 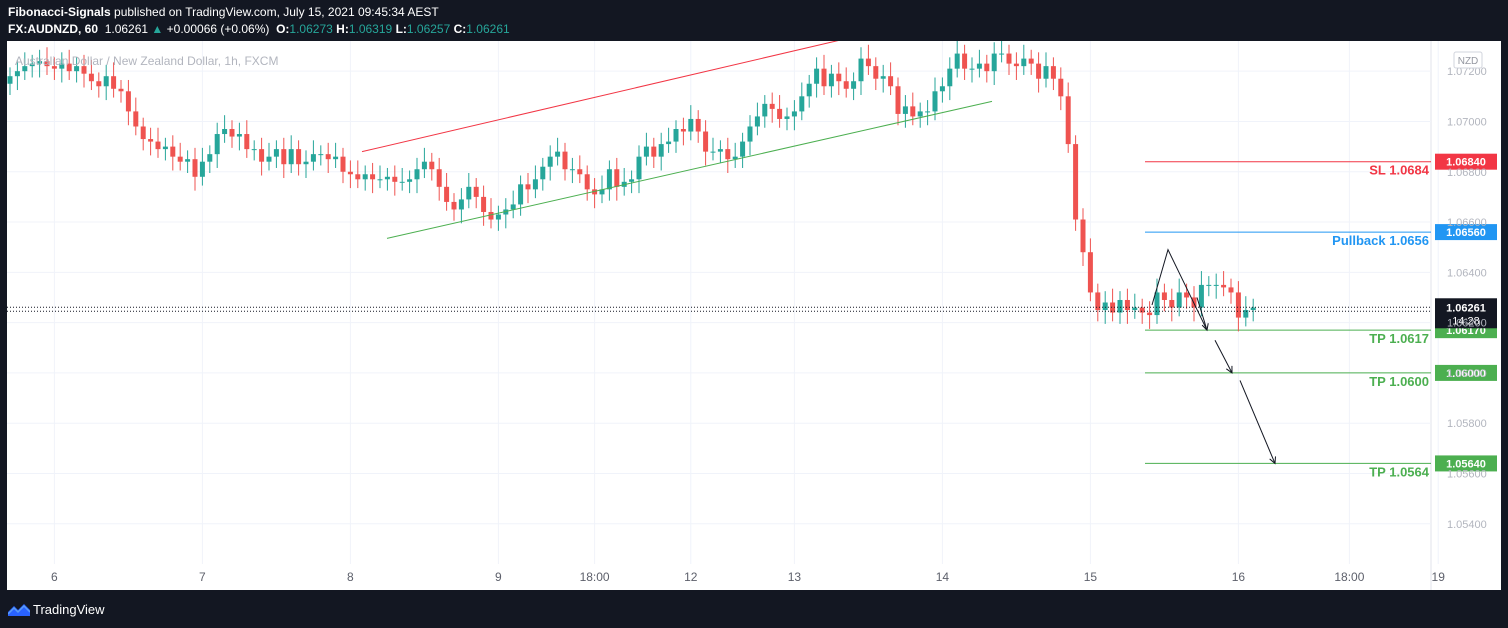 What do you see at coordinates (1399, 170) in the screenshot?
I see `level-label-sl: SL 1.0684` at bounding box center [1399, 170].